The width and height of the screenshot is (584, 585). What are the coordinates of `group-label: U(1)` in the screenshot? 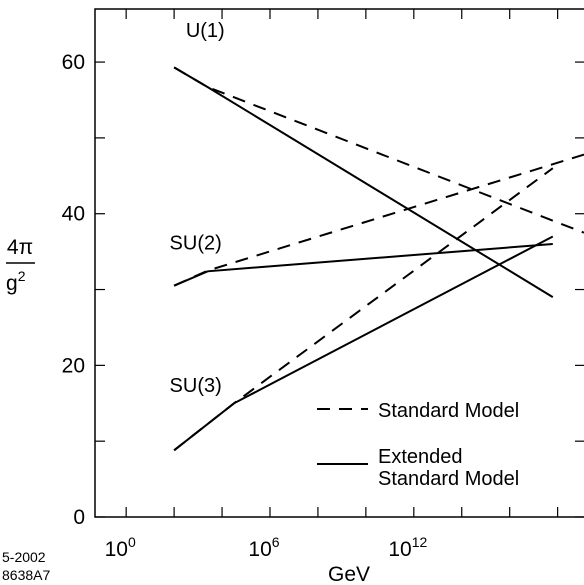 It's located at (205, 31).